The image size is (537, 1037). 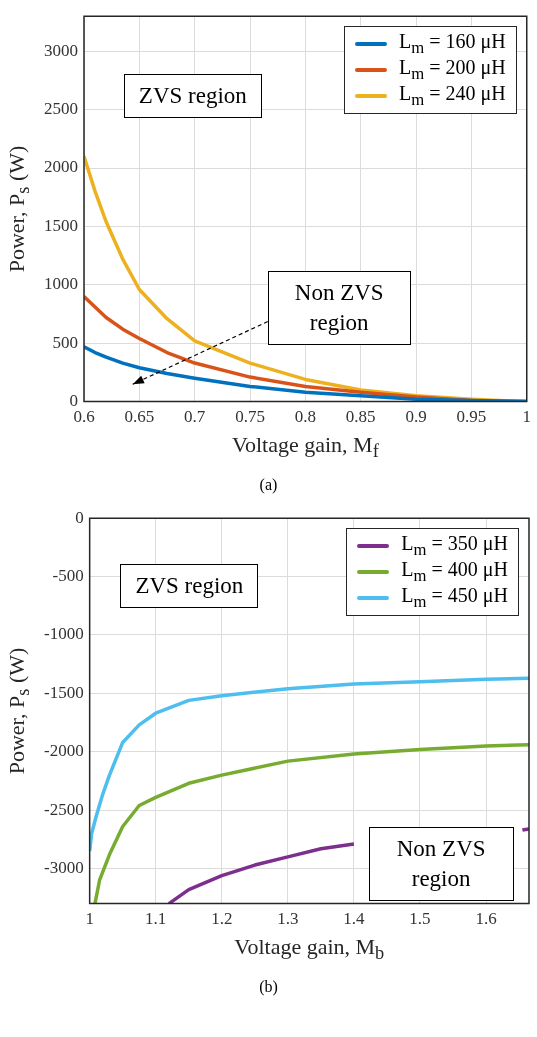 I want to click on x-tick-label: 0.7, so click(x=195, y=417).